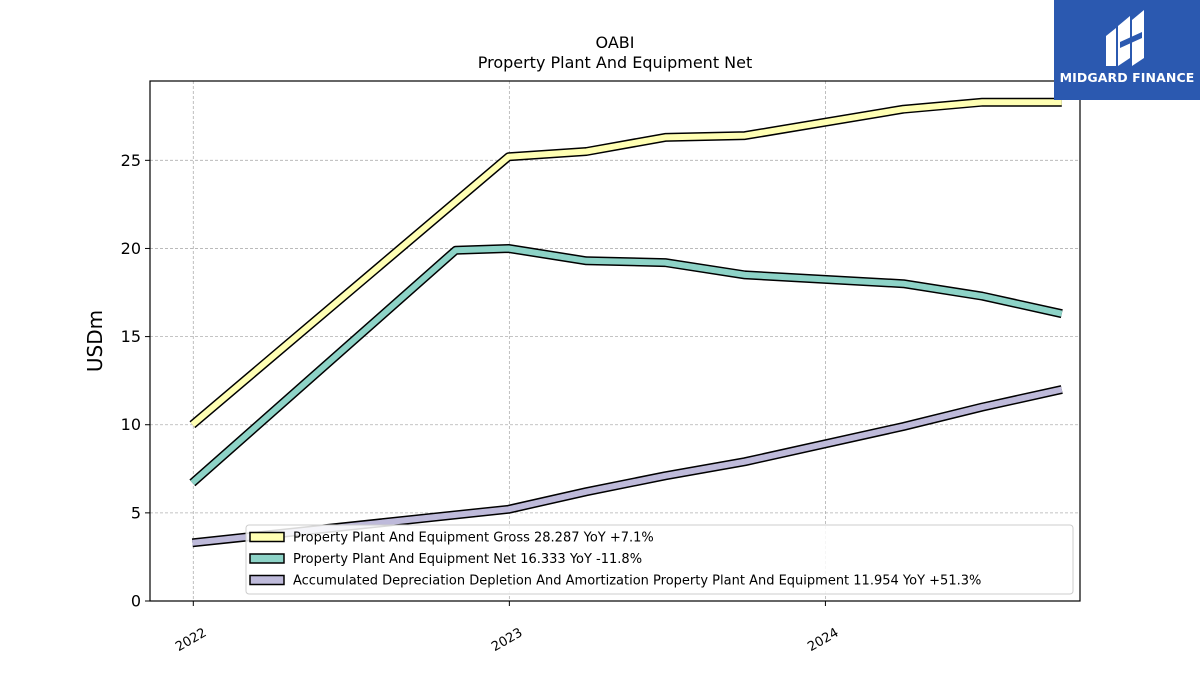  Describe the element at coordinates (131, 424) in the screenshot. I see `y-tick-label: 10` at that location.